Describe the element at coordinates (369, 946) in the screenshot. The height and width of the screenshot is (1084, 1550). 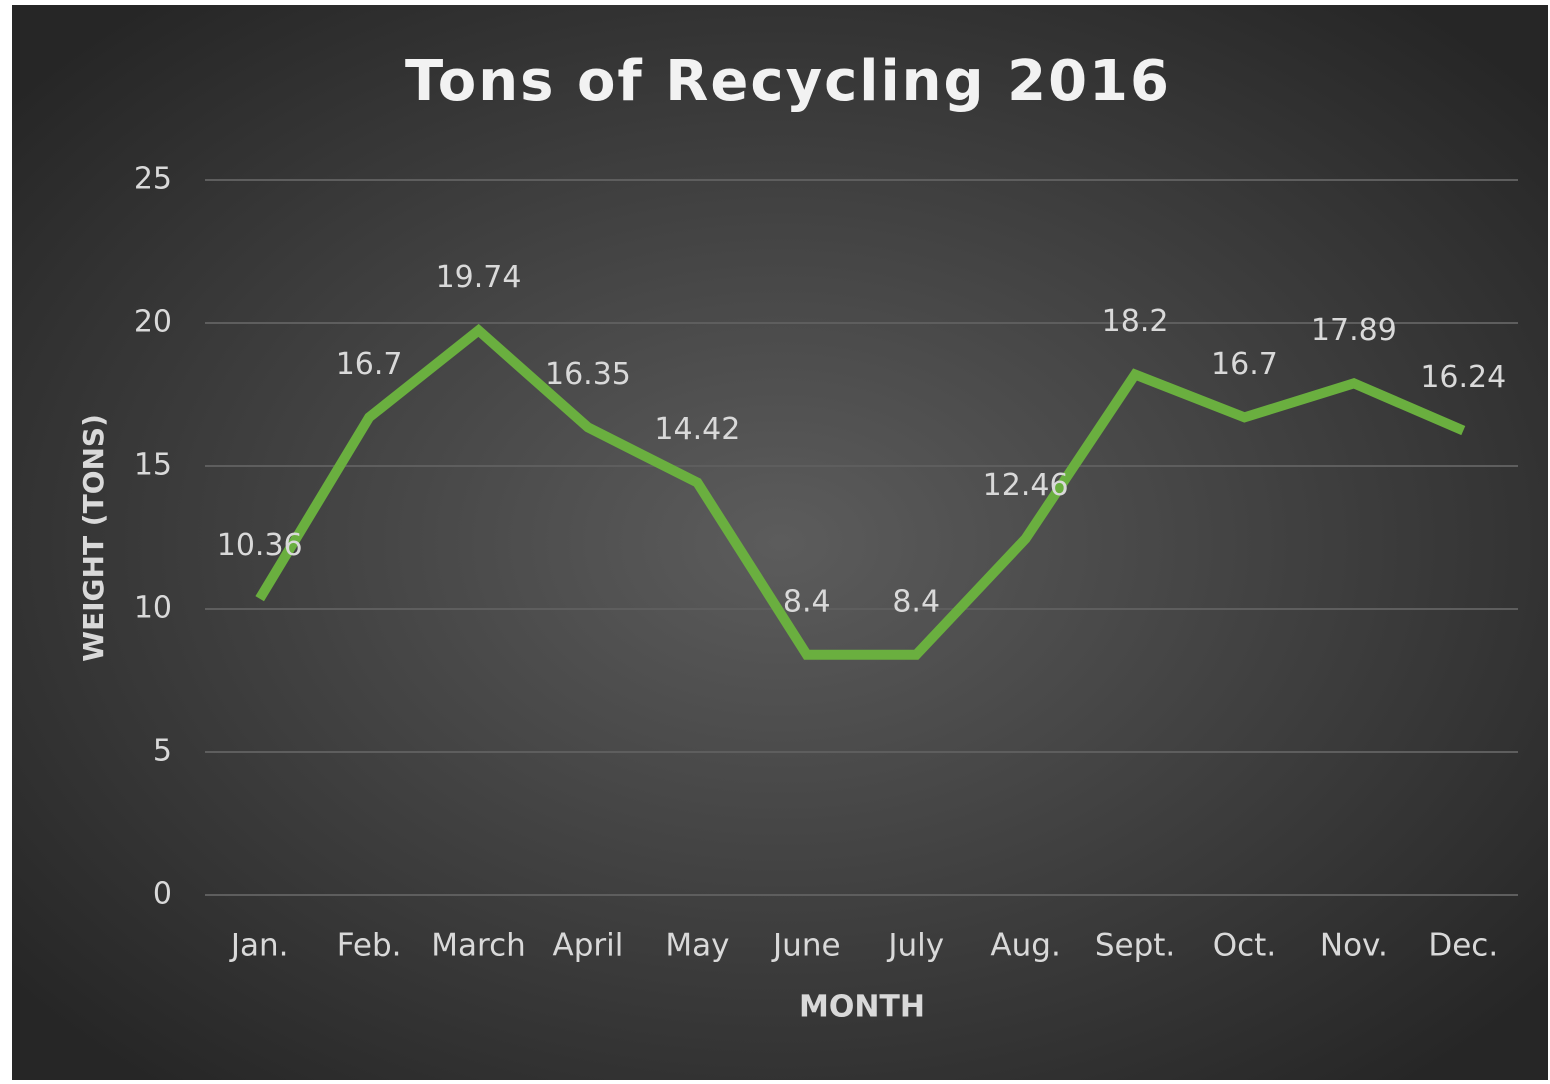
I see `x-tick-label: Feb.` at that location.